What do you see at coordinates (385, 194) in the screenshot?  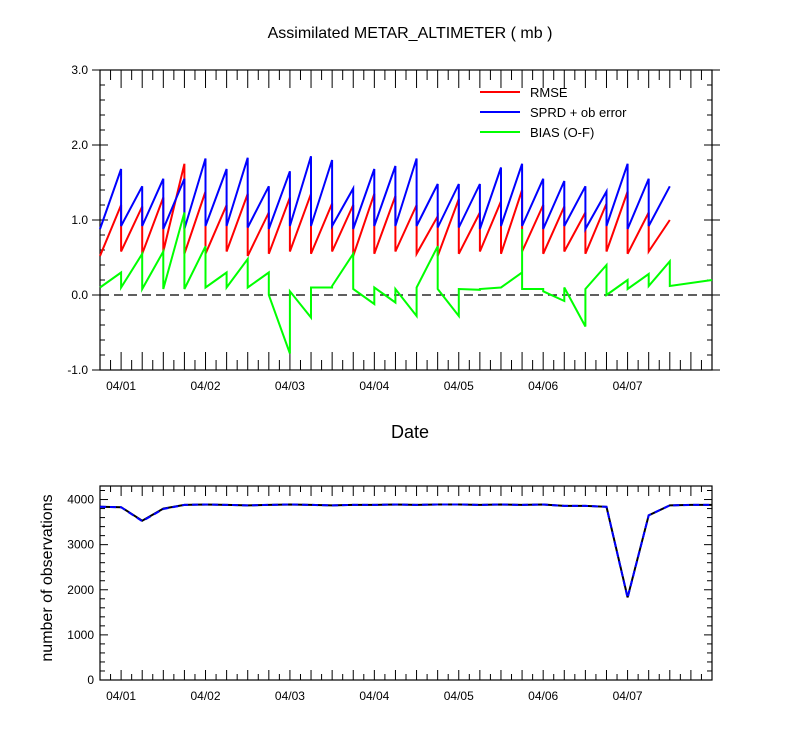 I see `series-line-sprd-ob-error` at bounding box center [385, 194].